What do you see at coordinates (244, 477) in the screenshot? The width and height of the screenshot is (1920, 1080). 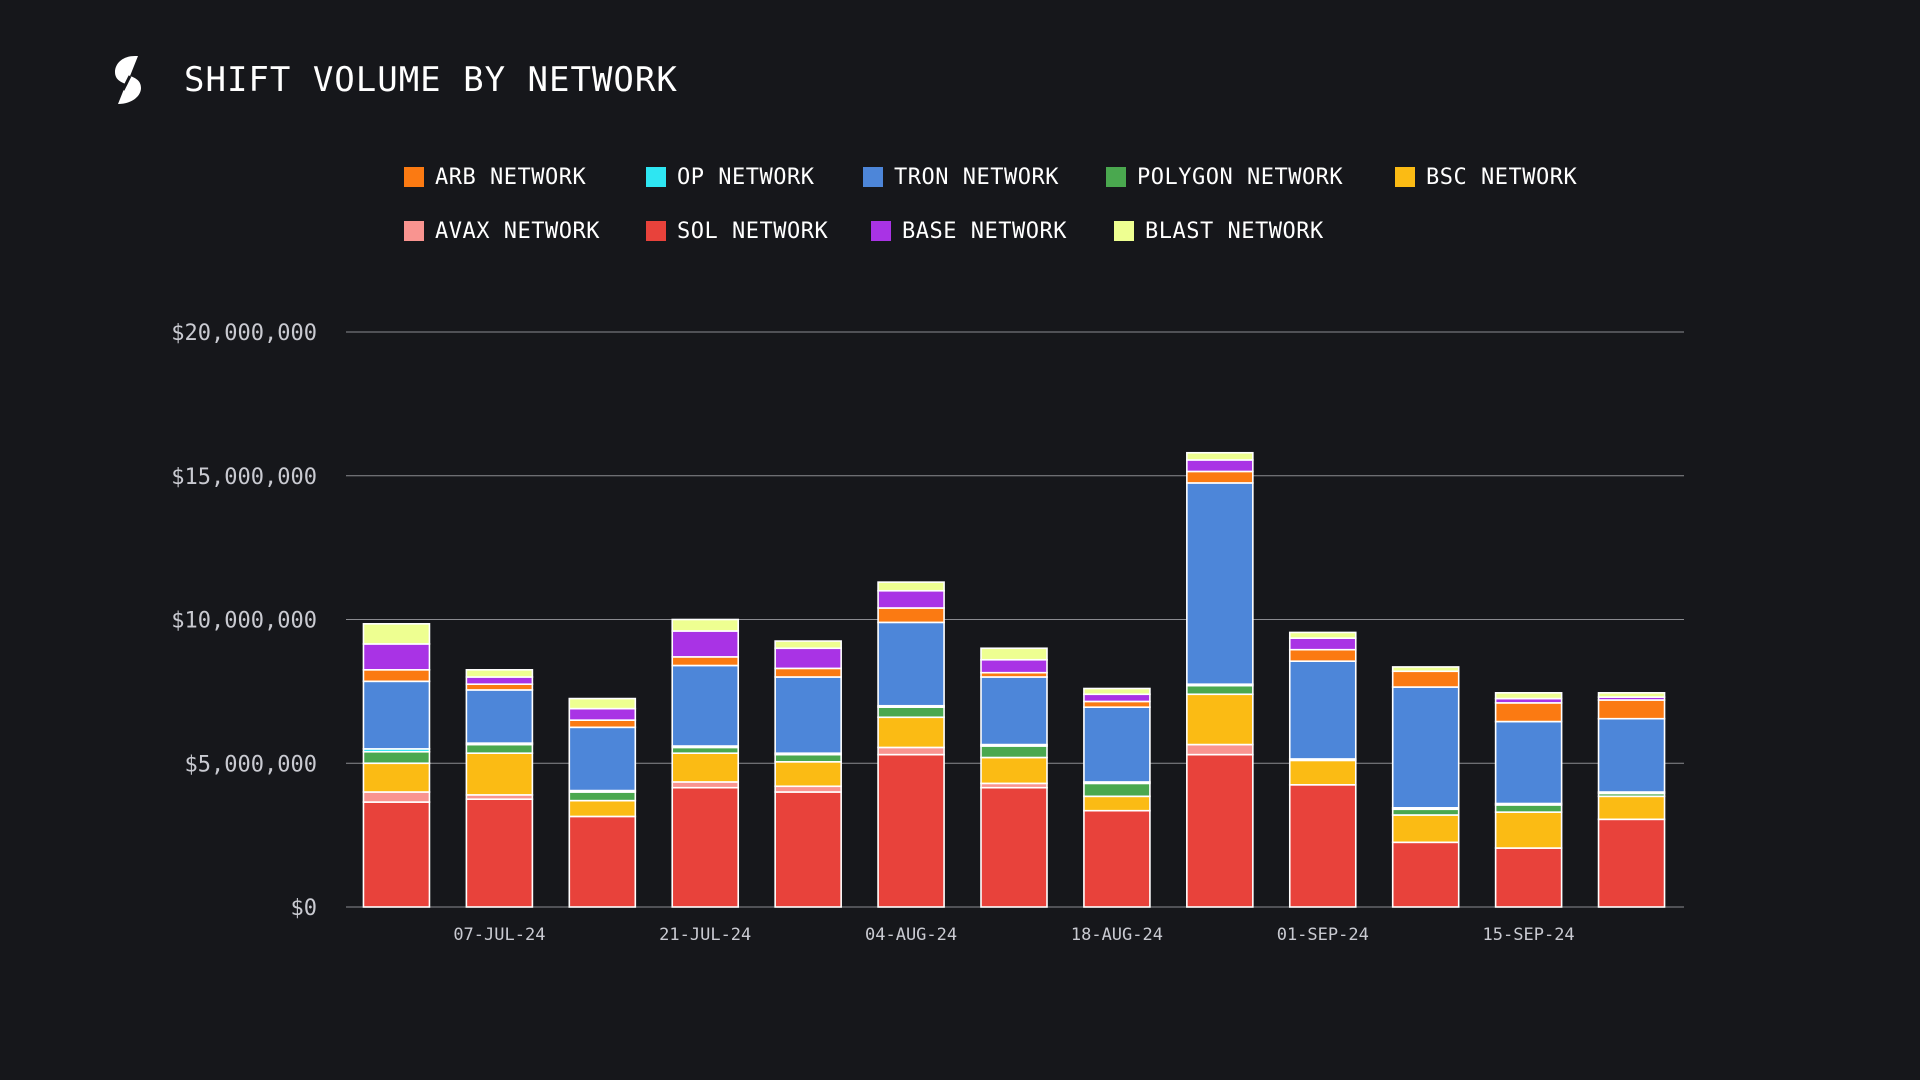 I see `y-tick-label: $15,000,000` at bounding box center [244, 477].